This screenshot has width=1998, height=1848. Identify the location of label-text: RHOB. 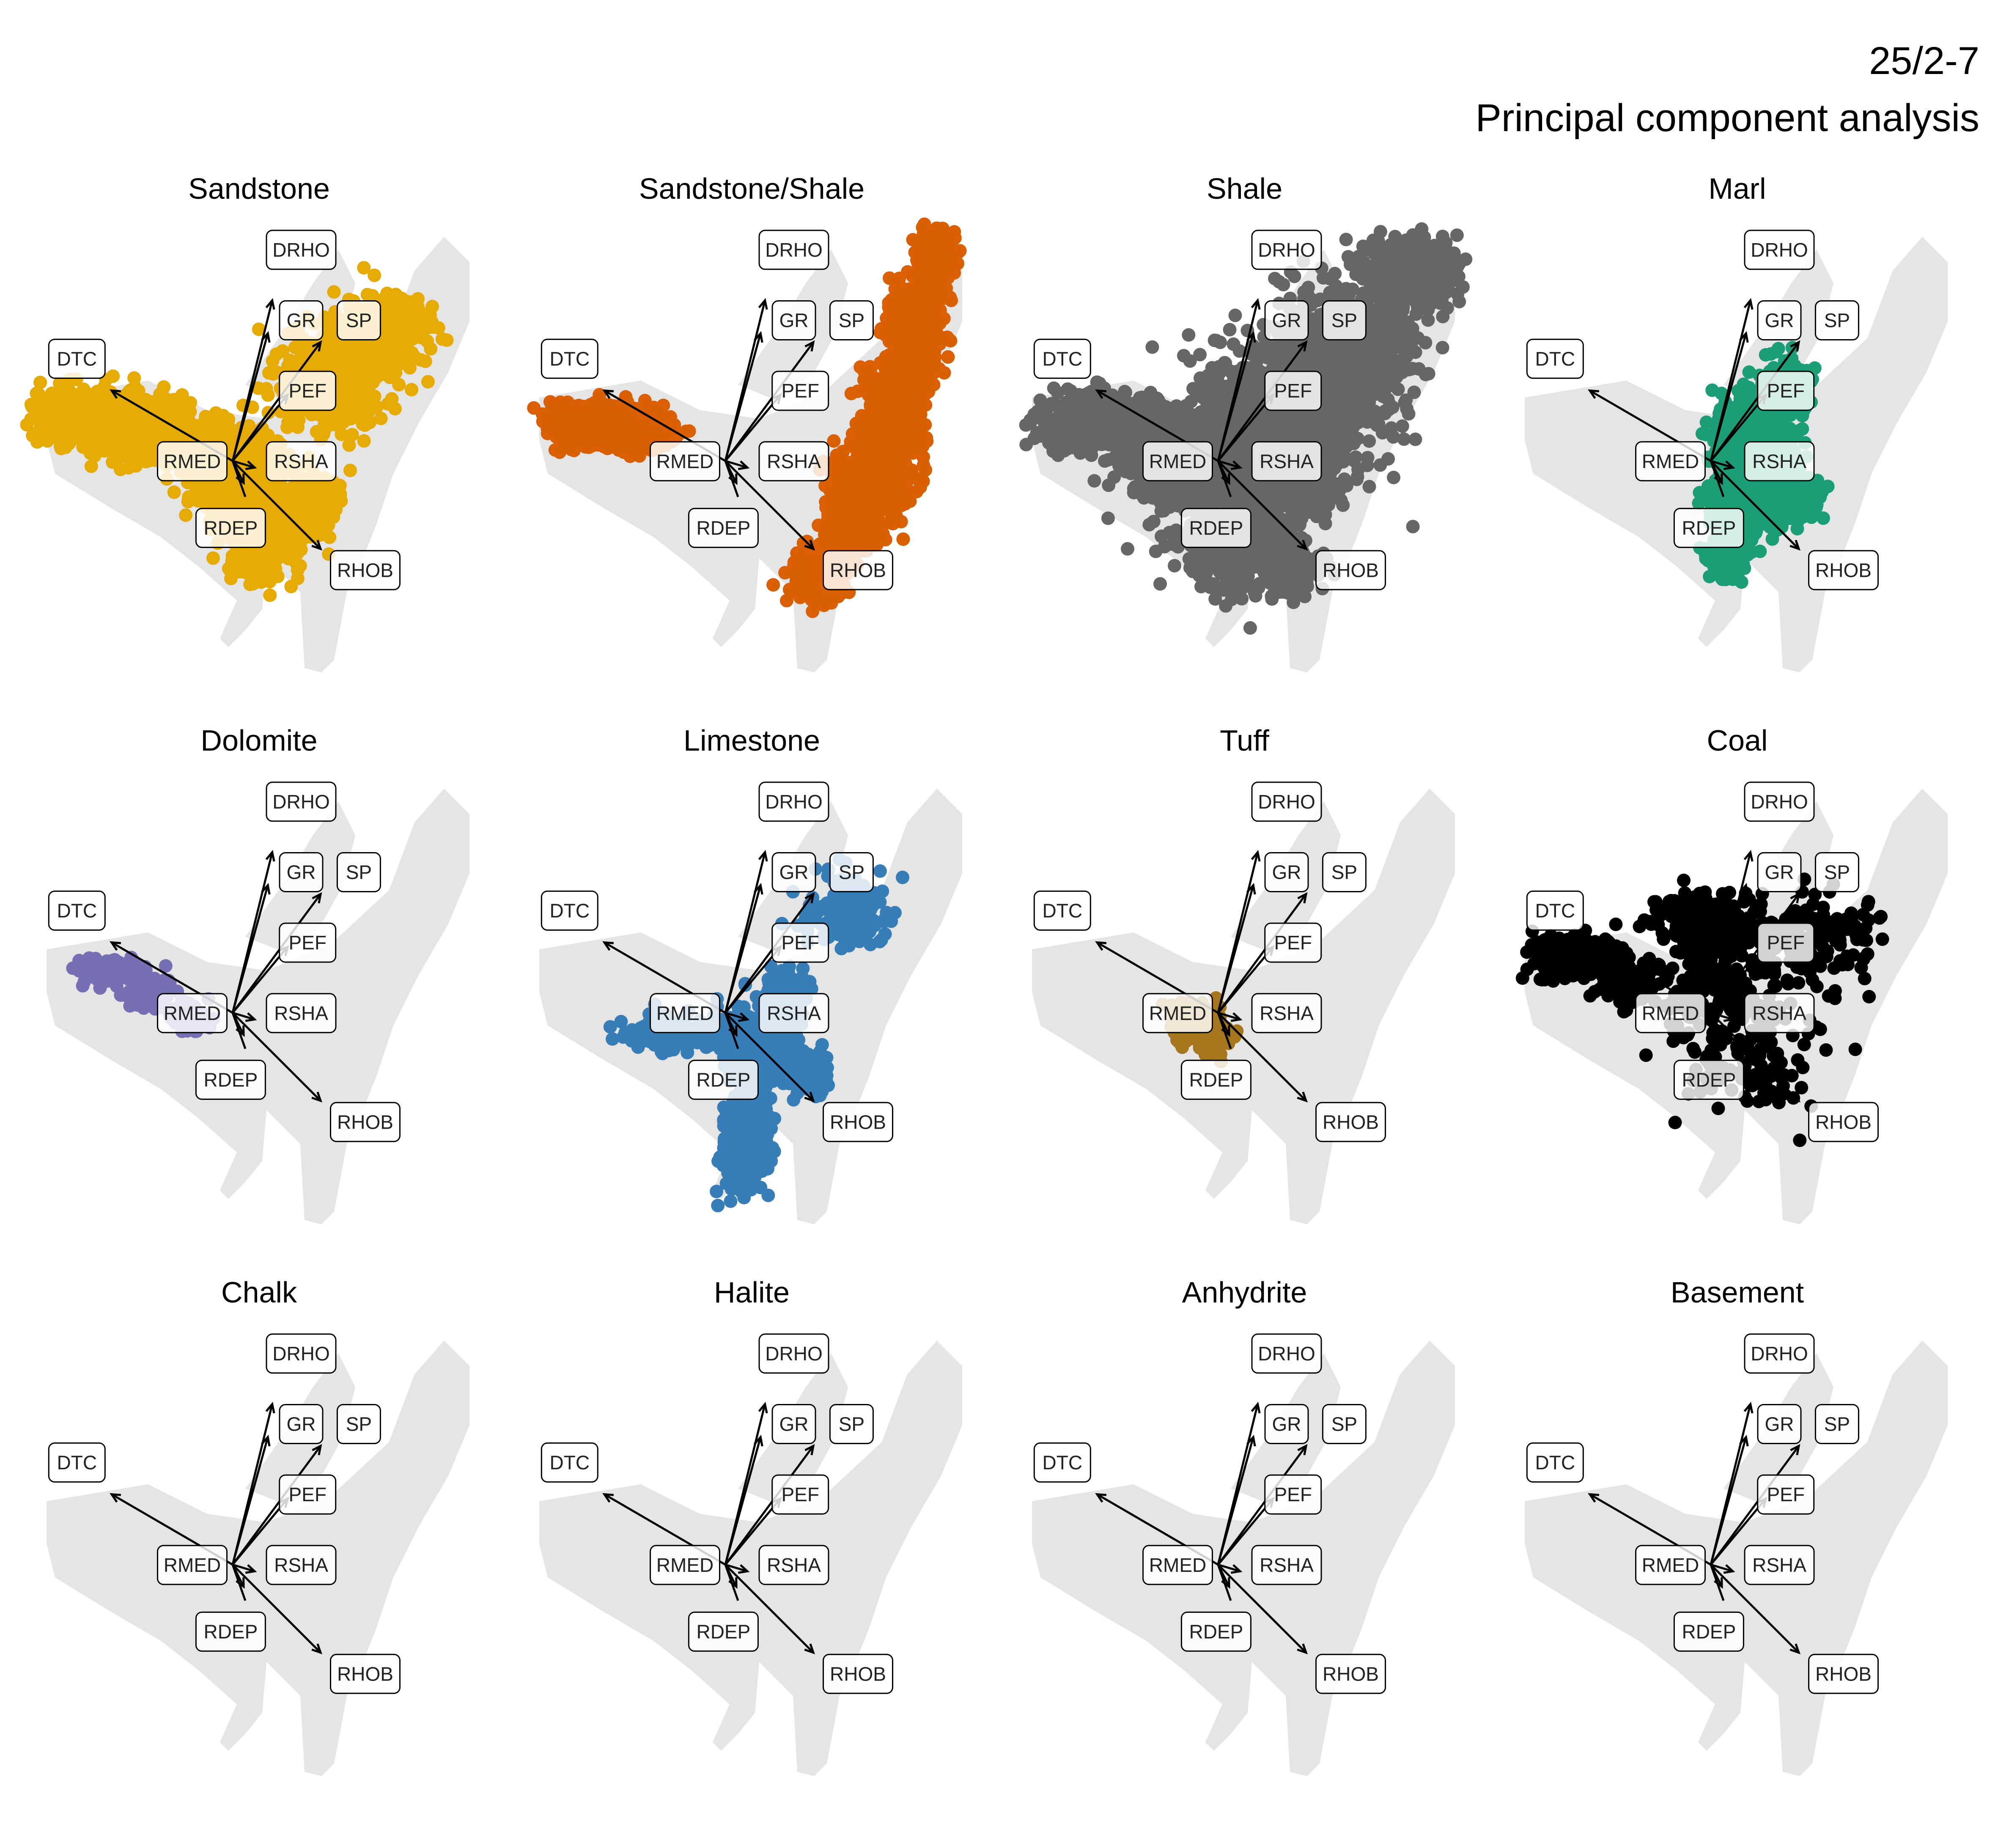
(365, 570).